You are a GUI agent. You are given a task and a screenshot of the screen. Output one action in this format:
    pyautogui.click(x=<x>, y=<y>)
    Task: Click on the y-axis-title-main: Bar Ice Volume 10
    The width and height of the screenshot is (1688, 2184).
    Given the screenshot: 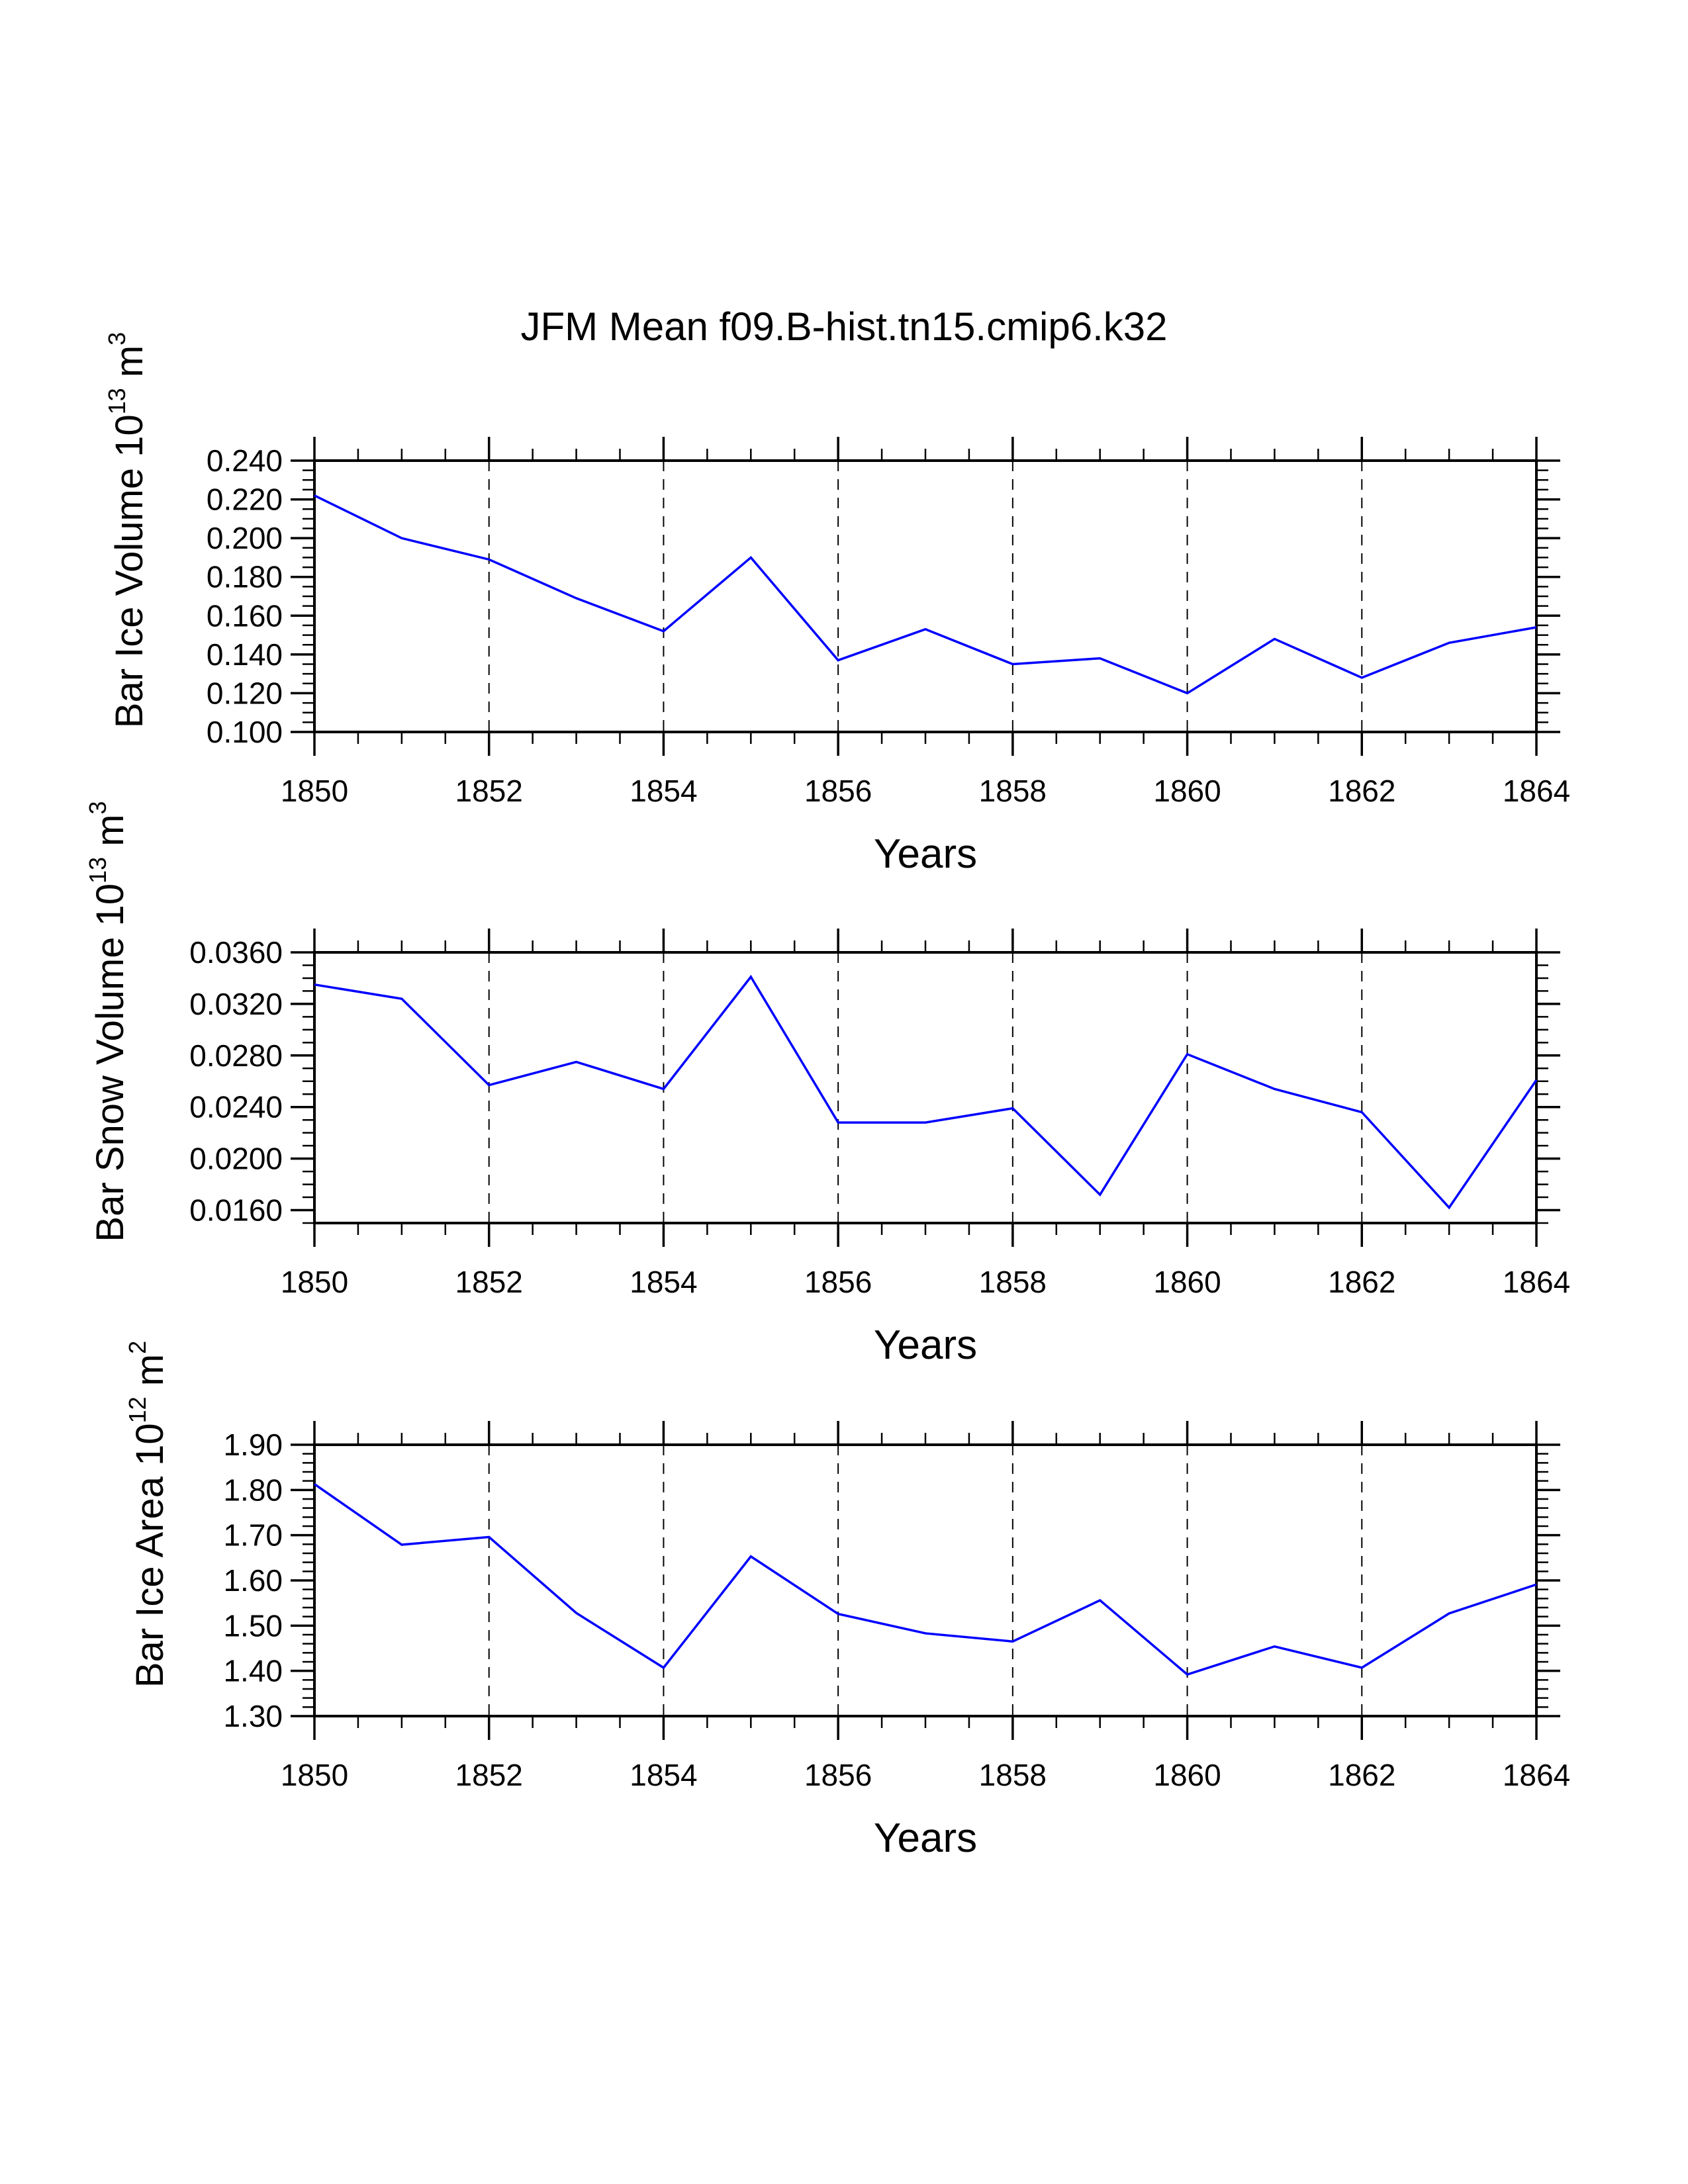 What is the action you would take?
    pyautogui.click(x=129, y=571)
    